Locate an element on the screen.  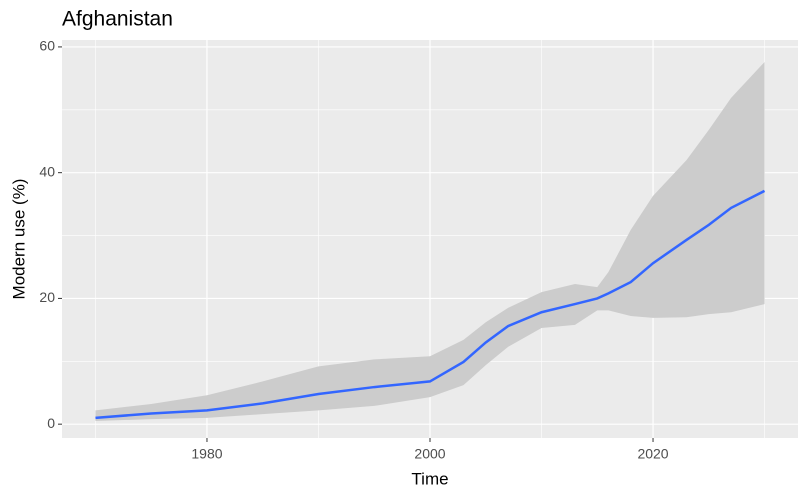
y-tick-label: 0 is located at coordinates (51, 423).